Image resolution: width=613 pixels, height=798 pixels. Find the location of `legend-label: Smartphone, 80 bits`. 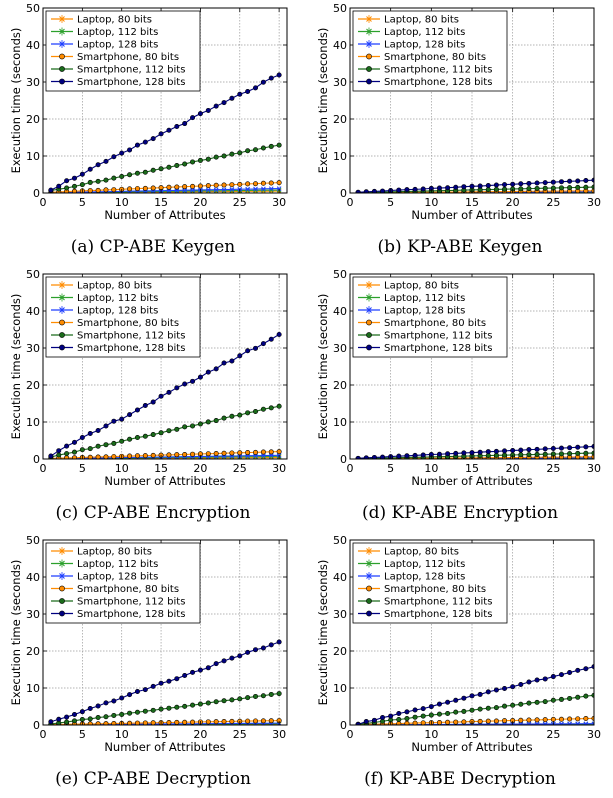

legend-label: Smartphone, 80 bits is located at coordinates (435, 589).